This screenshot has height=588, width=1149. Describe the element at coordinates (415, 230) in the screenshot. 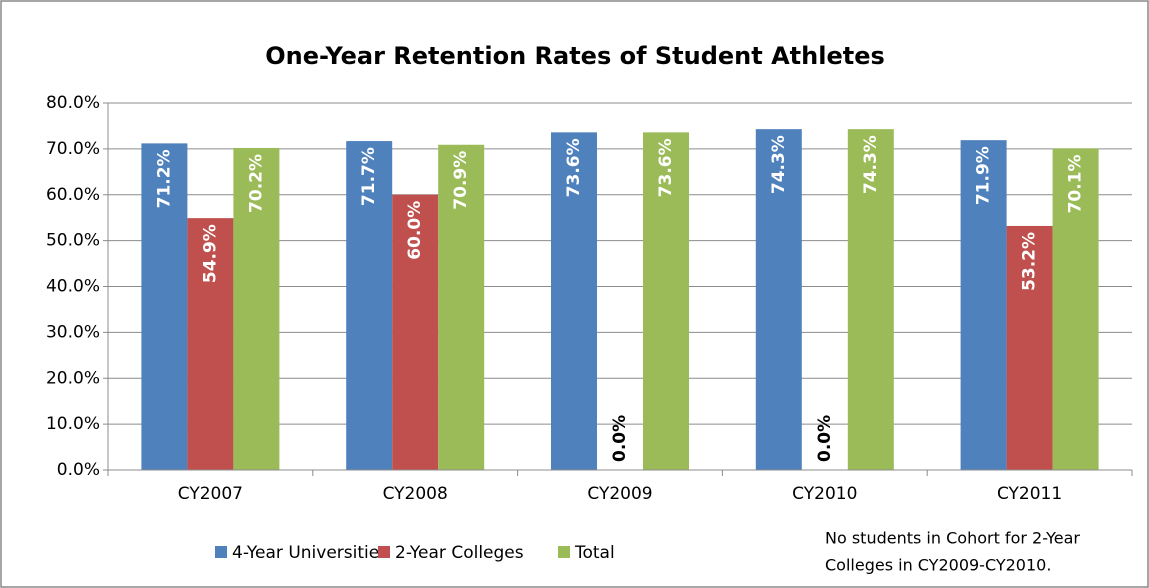

I see `value-label: 60.0%` at that location.